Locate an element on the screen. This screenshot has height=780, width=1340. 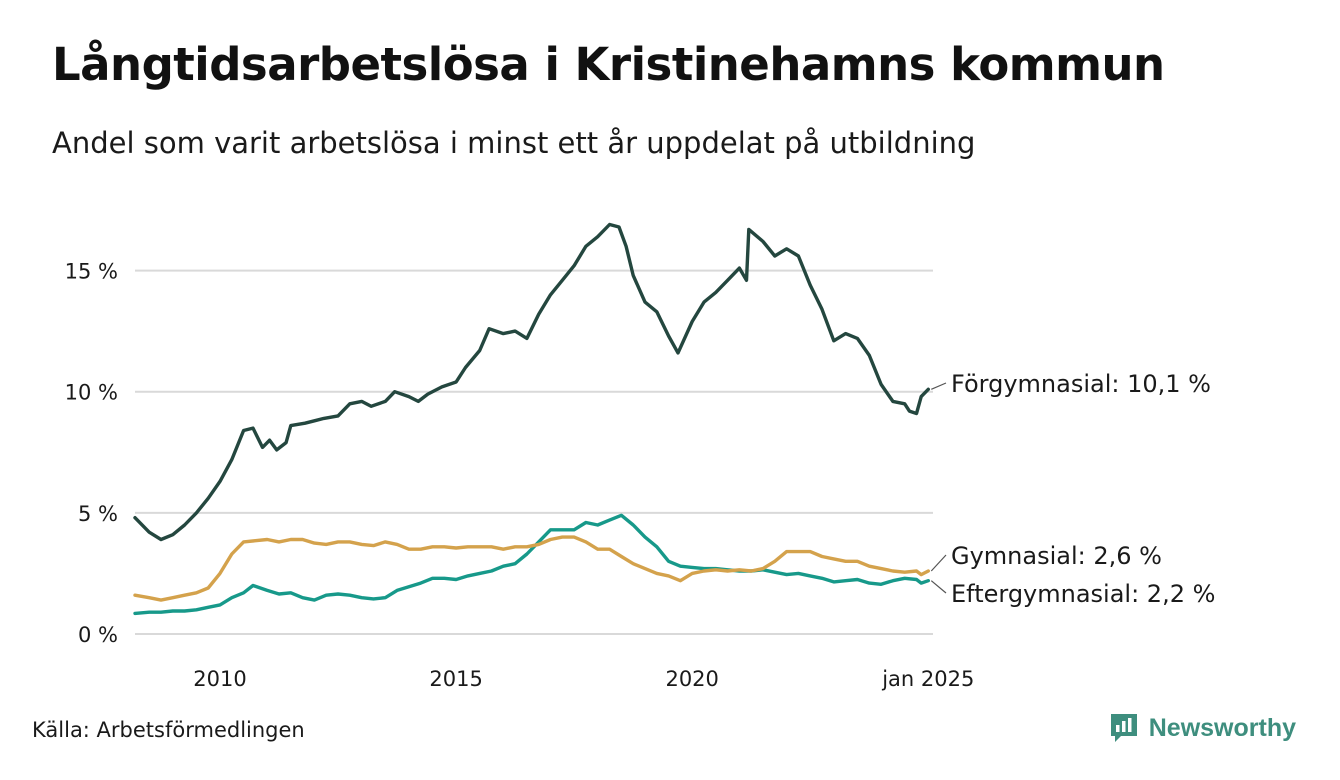
newsworthy-logo-icon is located at coordinates (1123, 728).